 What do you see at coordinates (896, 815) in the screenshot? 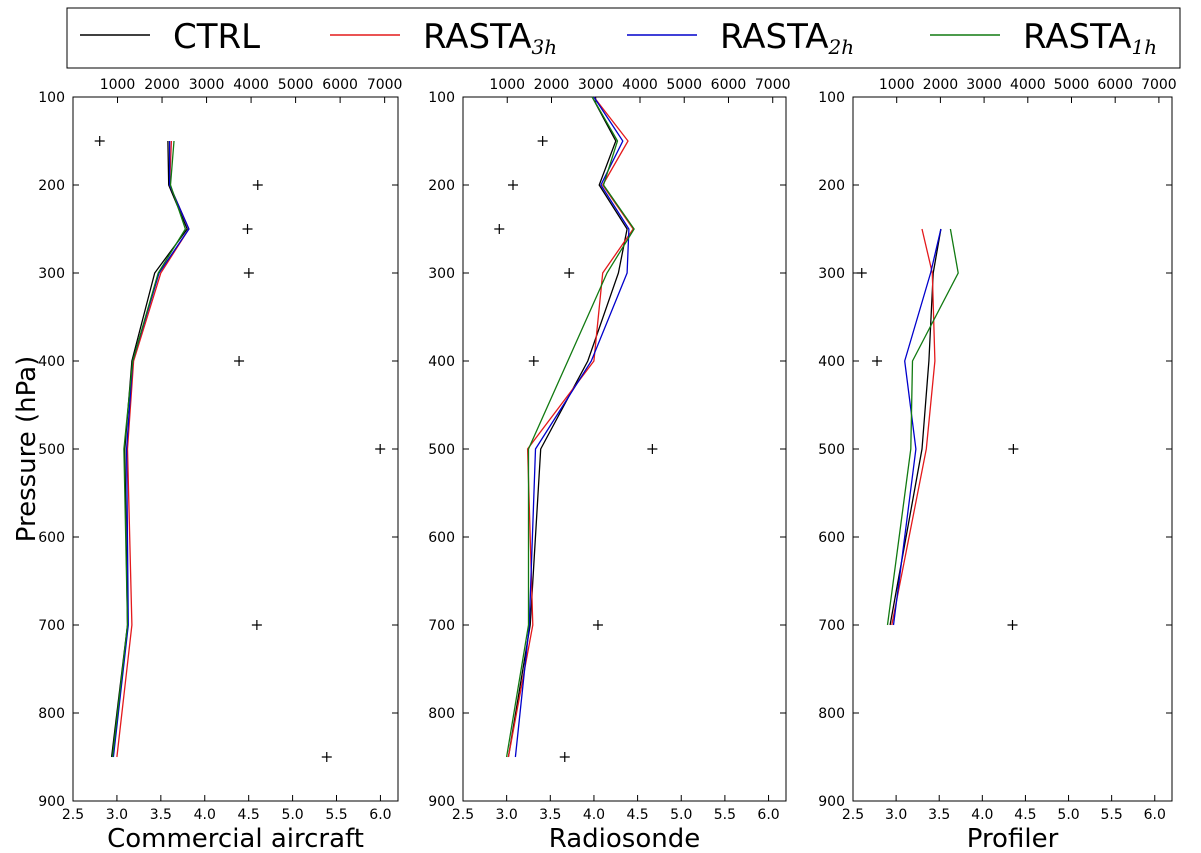
I see `x-tick-label-2-1: 3.0` at bounding box center [896, 815].